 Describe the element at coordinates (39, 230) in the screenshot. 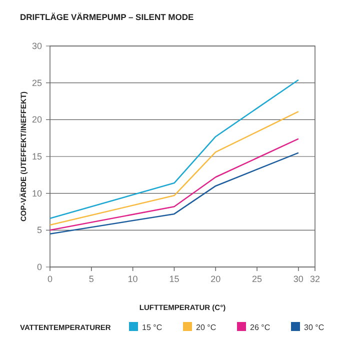

I see `y-tick-label: 5` at that location.